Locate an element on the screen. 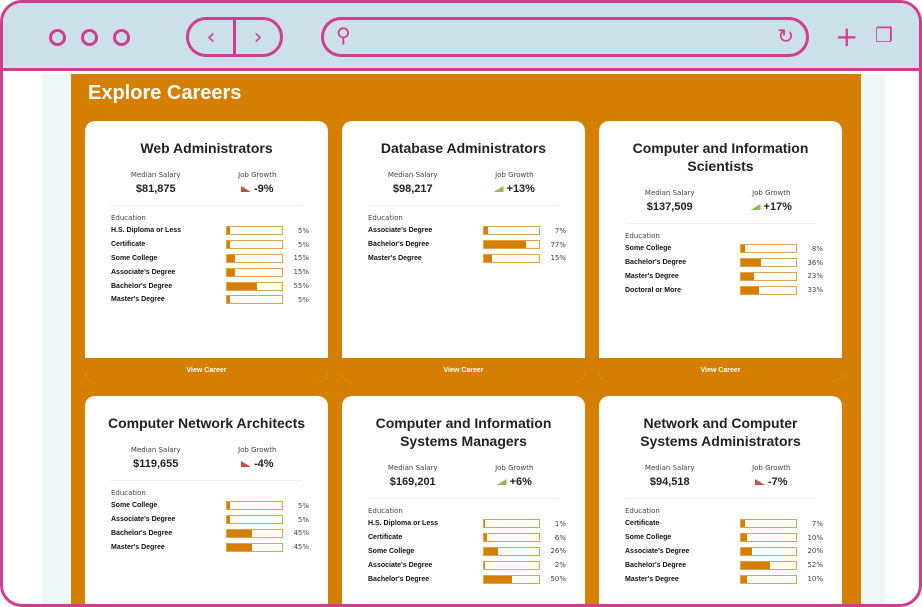 Image resolution: width=922 pixels, height=607 pixels. back-chevron-icon: ‹ is located at coordinates (212, 37).